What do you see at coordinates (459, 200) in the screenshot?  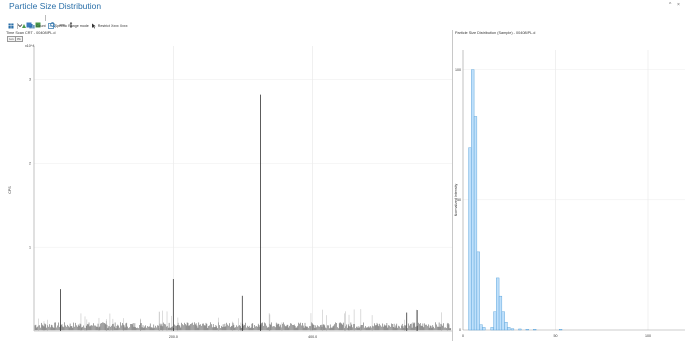 I see `psd-y-tick-label: 50` at bounding box center [459, 200].